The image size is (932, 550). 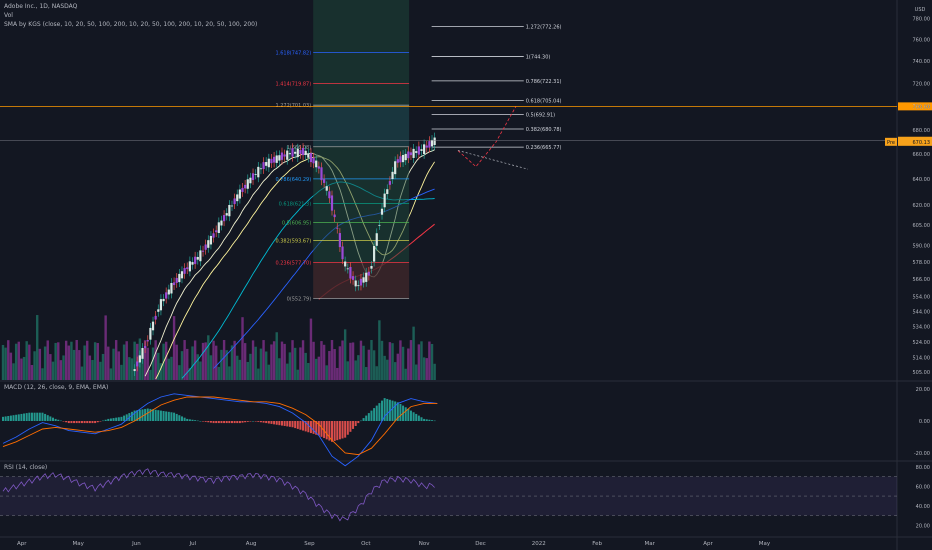 What do you see at coordinates (915, 106) in the screenshot?
I see `price-marker` at bounding box center [915, 106].